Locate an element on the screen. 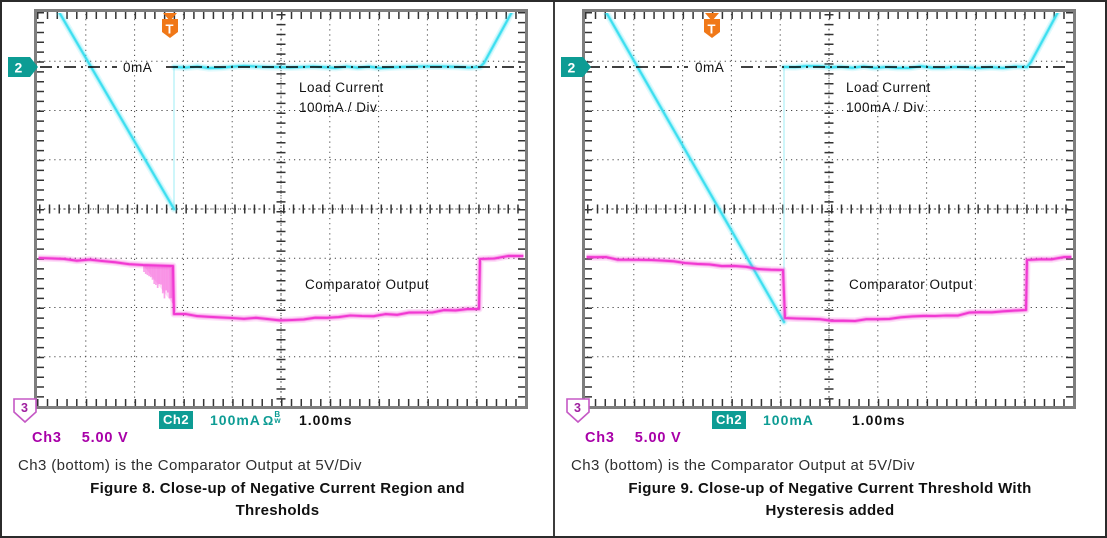 The image size is (1107, 538). ch2-scale-readout: 100mA is located at coordinates (790, 420).